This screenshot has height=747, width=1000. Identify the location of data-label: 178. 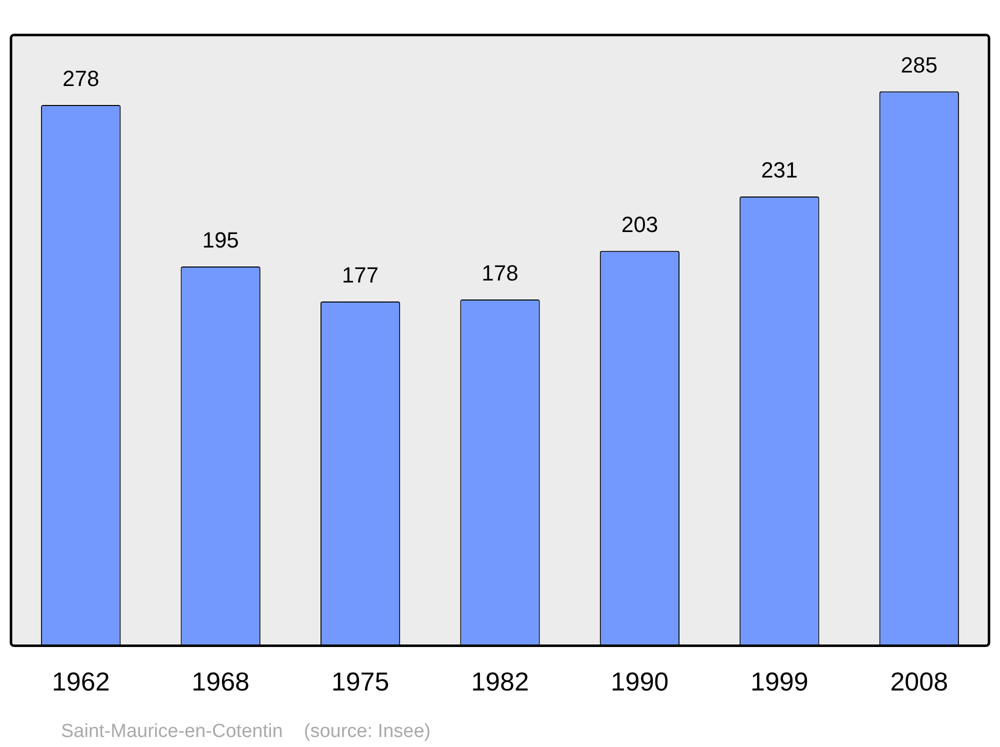
(500, 273).